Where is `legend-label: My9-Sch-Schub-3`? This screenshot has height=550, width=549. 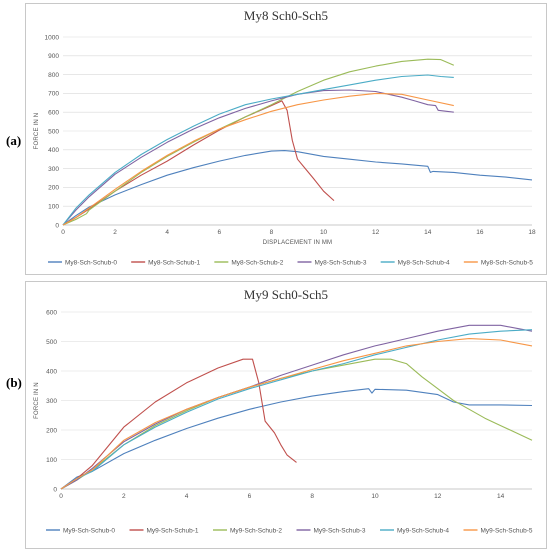
legend-label: My9-Sch-Schub-3 is located at coordinates (340, 530).